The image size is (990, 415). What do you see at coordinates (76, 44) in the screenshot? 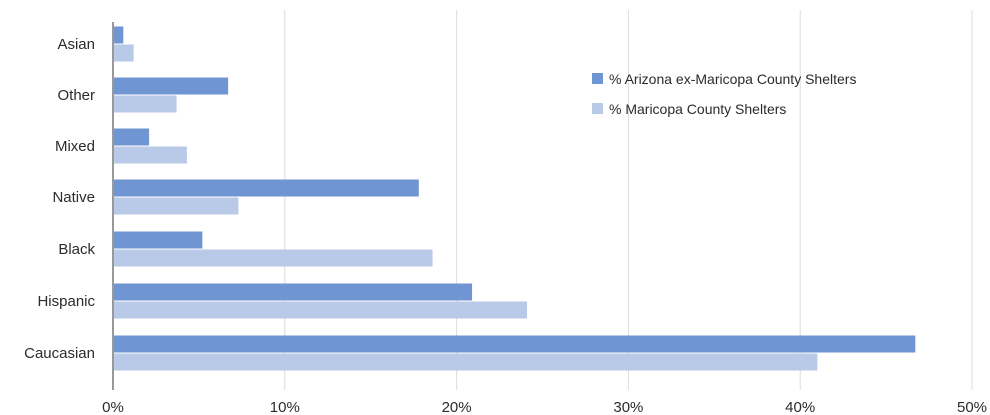
I see `category-label: Asian` at bounding box center [76, 44].